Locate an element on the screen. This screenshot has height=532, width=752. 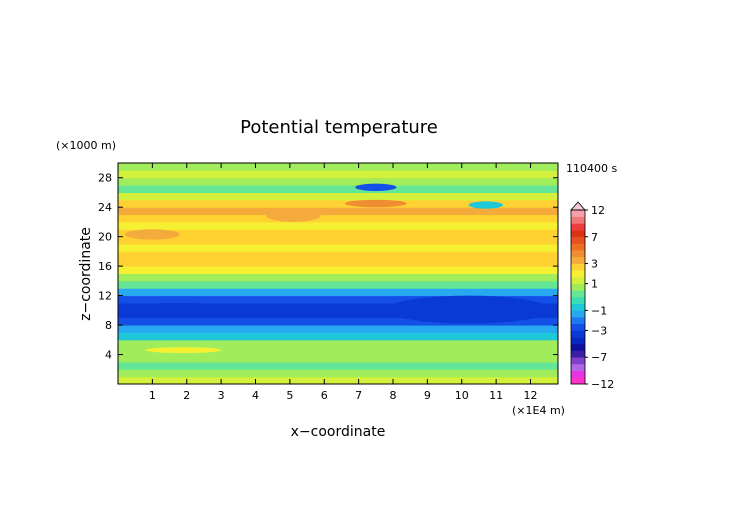
y-tick-label: 28 is located at coordinates (105, 178).